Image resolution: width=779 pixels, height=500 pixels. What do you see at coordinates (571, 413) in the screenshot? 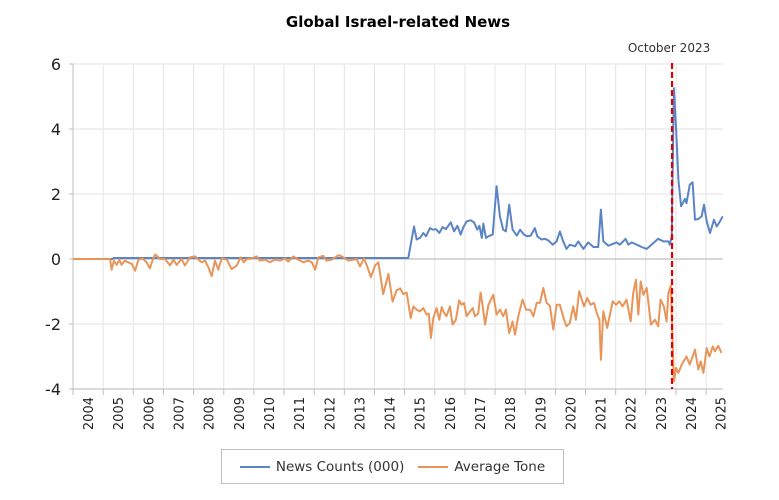
I see `x-tick-label: 2020` at bounding box center [571, 413].